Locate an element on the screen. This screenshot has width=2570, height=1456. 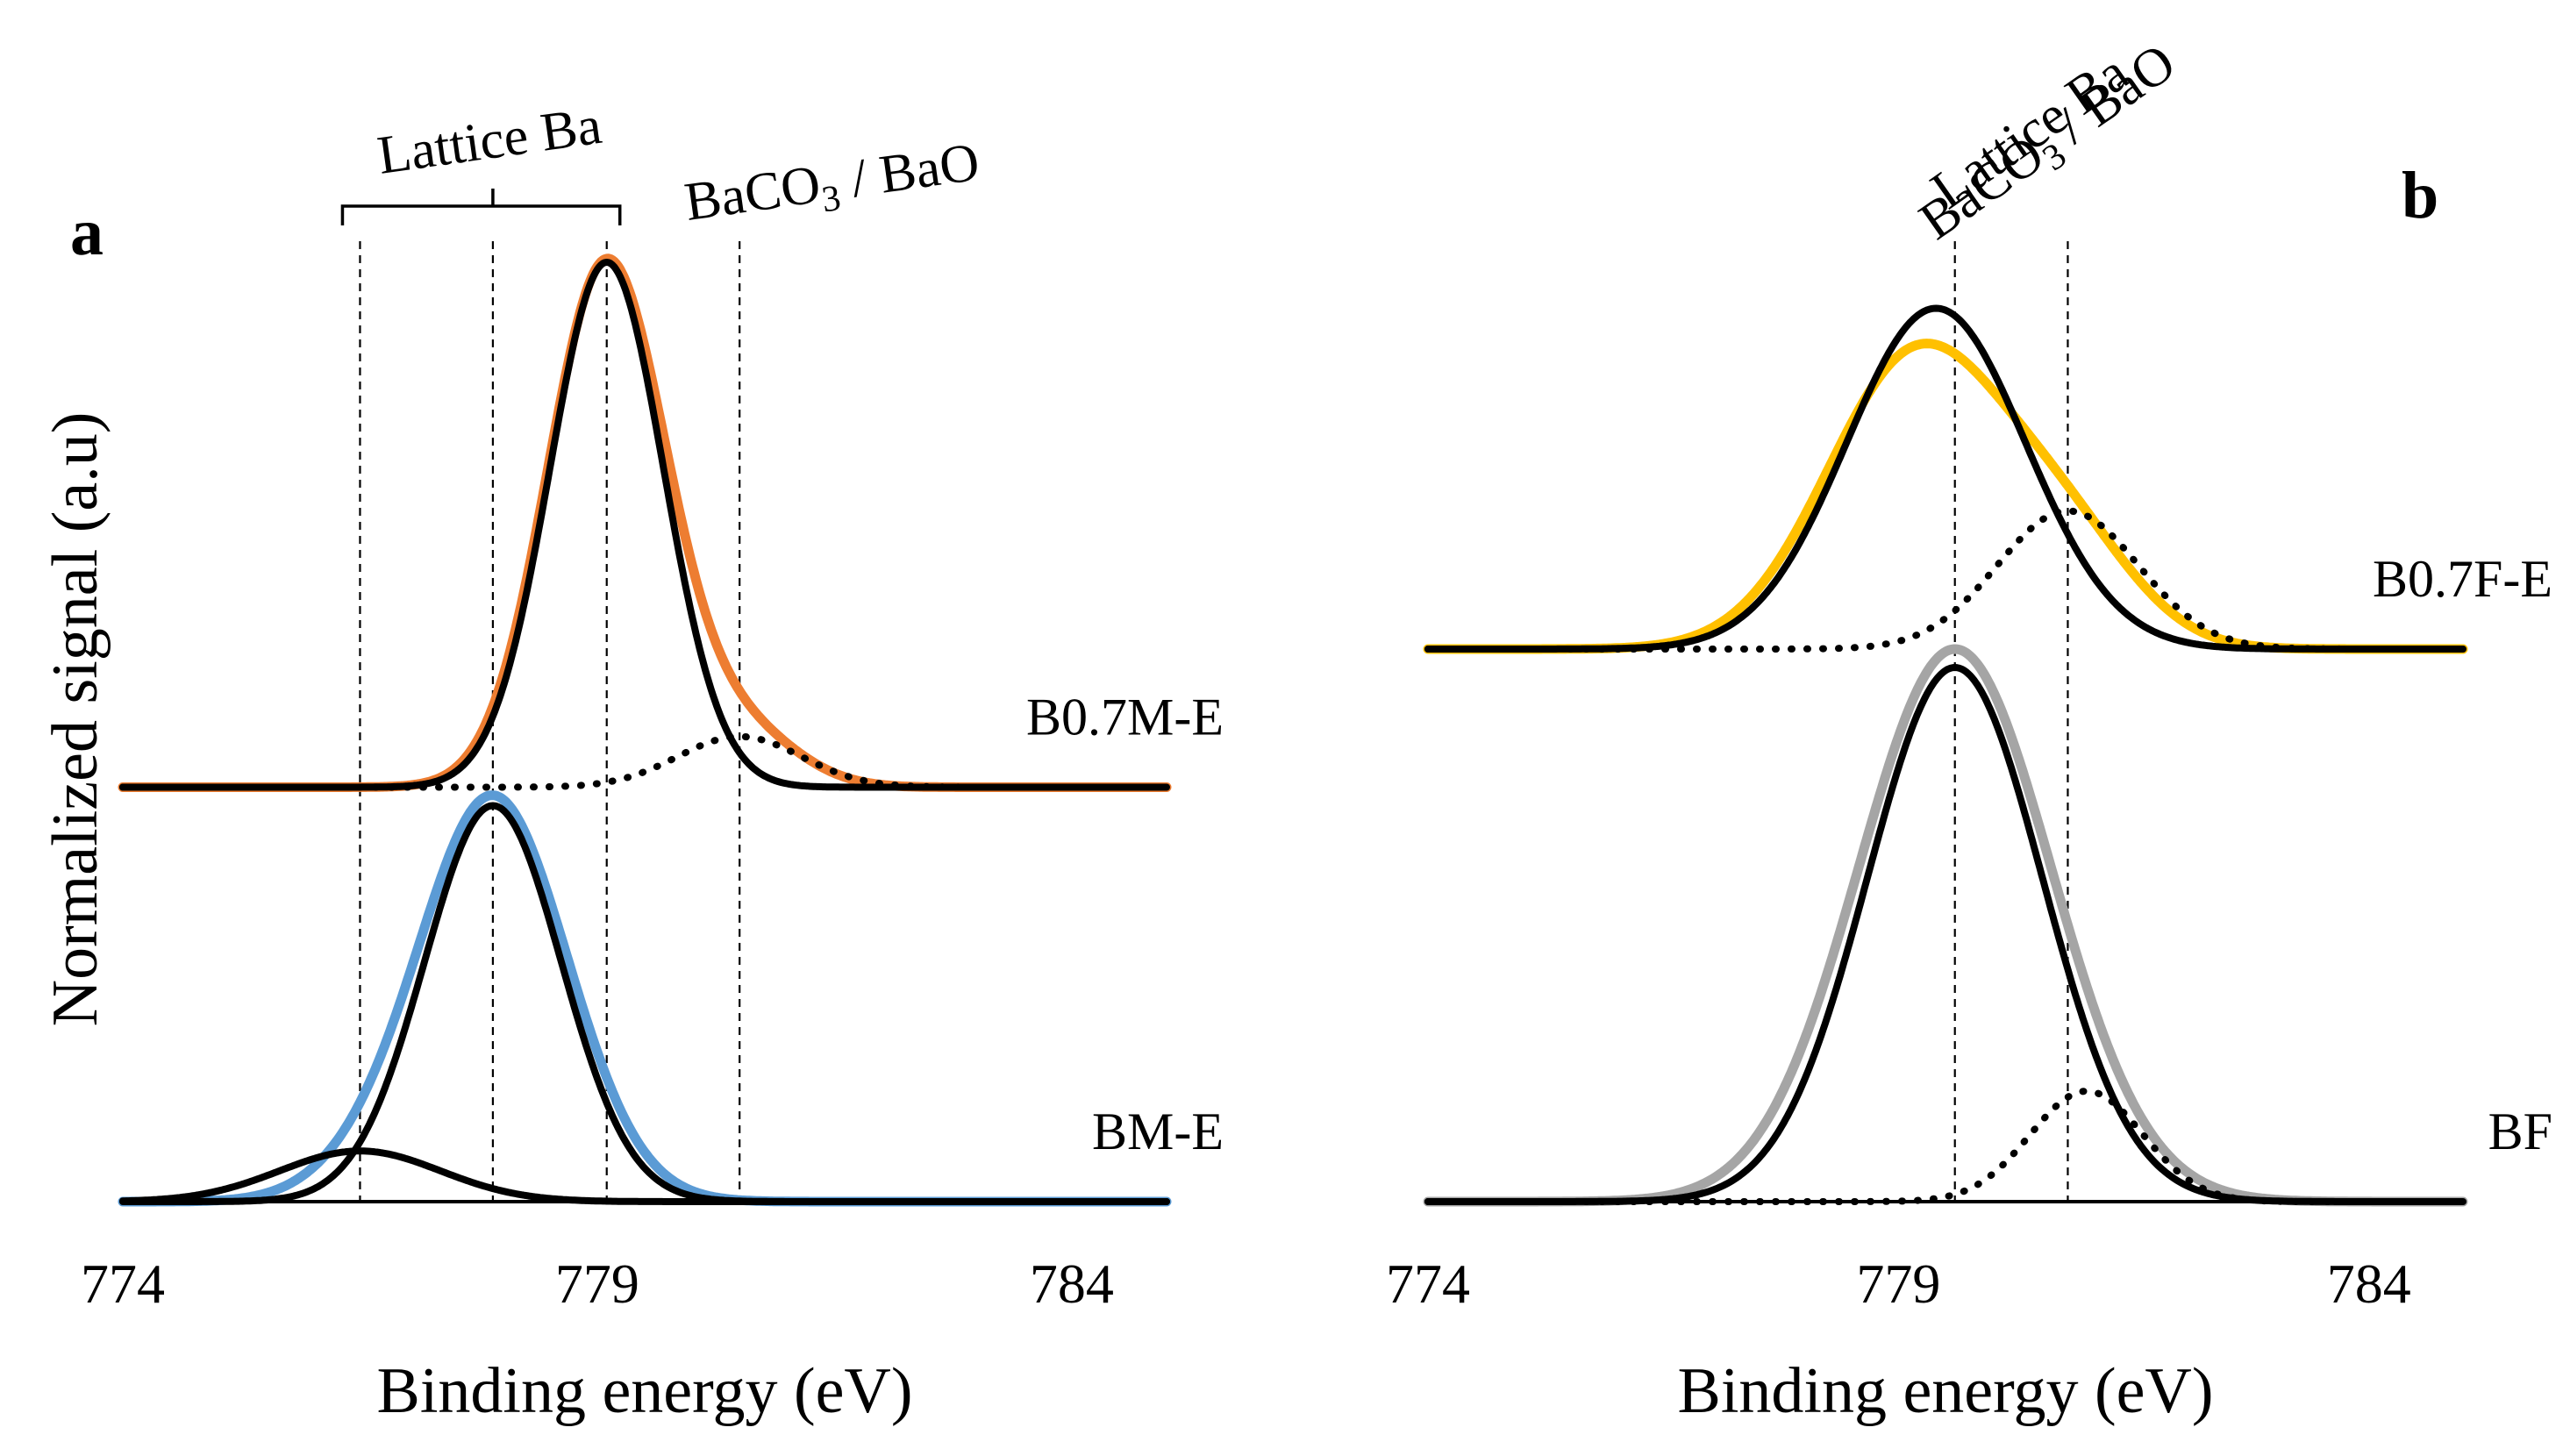
series-bm-e-minor-component is located at coordinates (644, 1176).